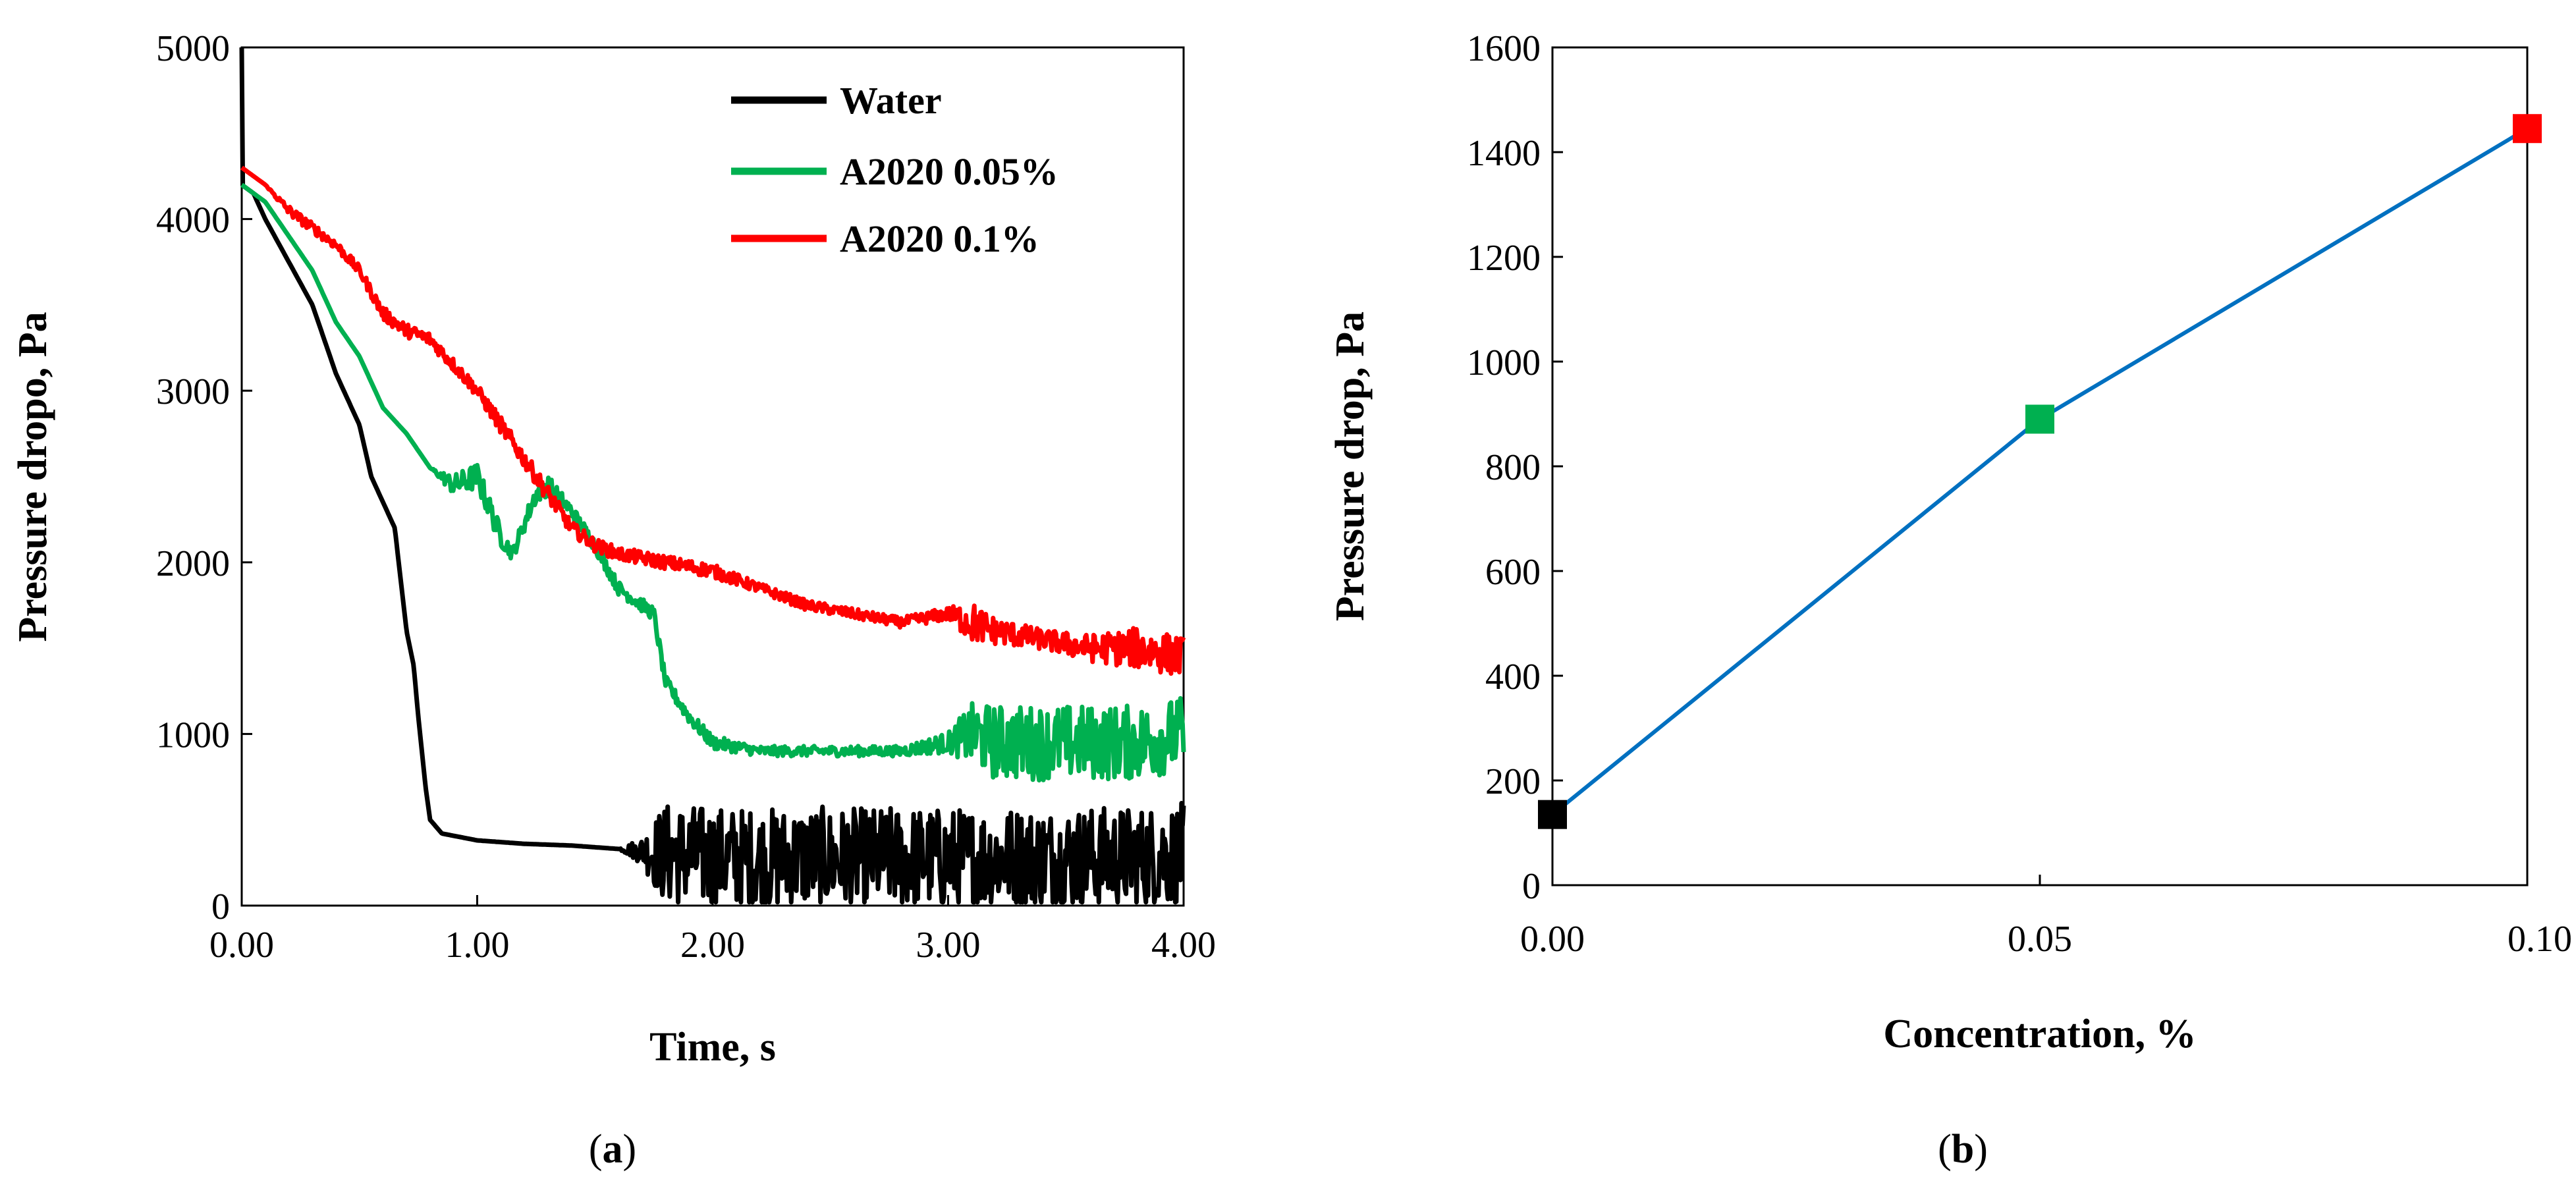 This screenshot has width=2576, height=1200. Describe the element at coordinates (2040, 939) in the screenshot. I see `chart-b-x-tick-label: 0.05` at that location.